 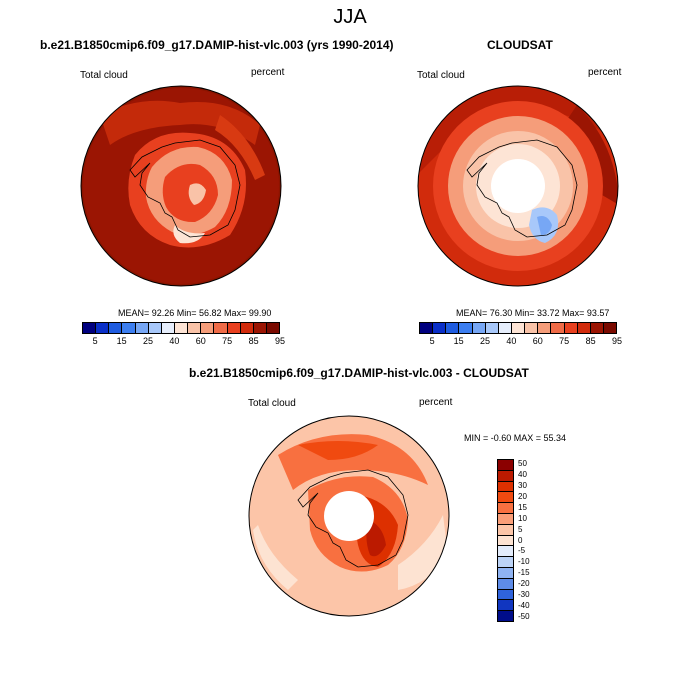 What do you see at coordinates (522, 497) in the screenshot?
I see `colorbar-tick-label: 20` at bounding box center [522, 497].